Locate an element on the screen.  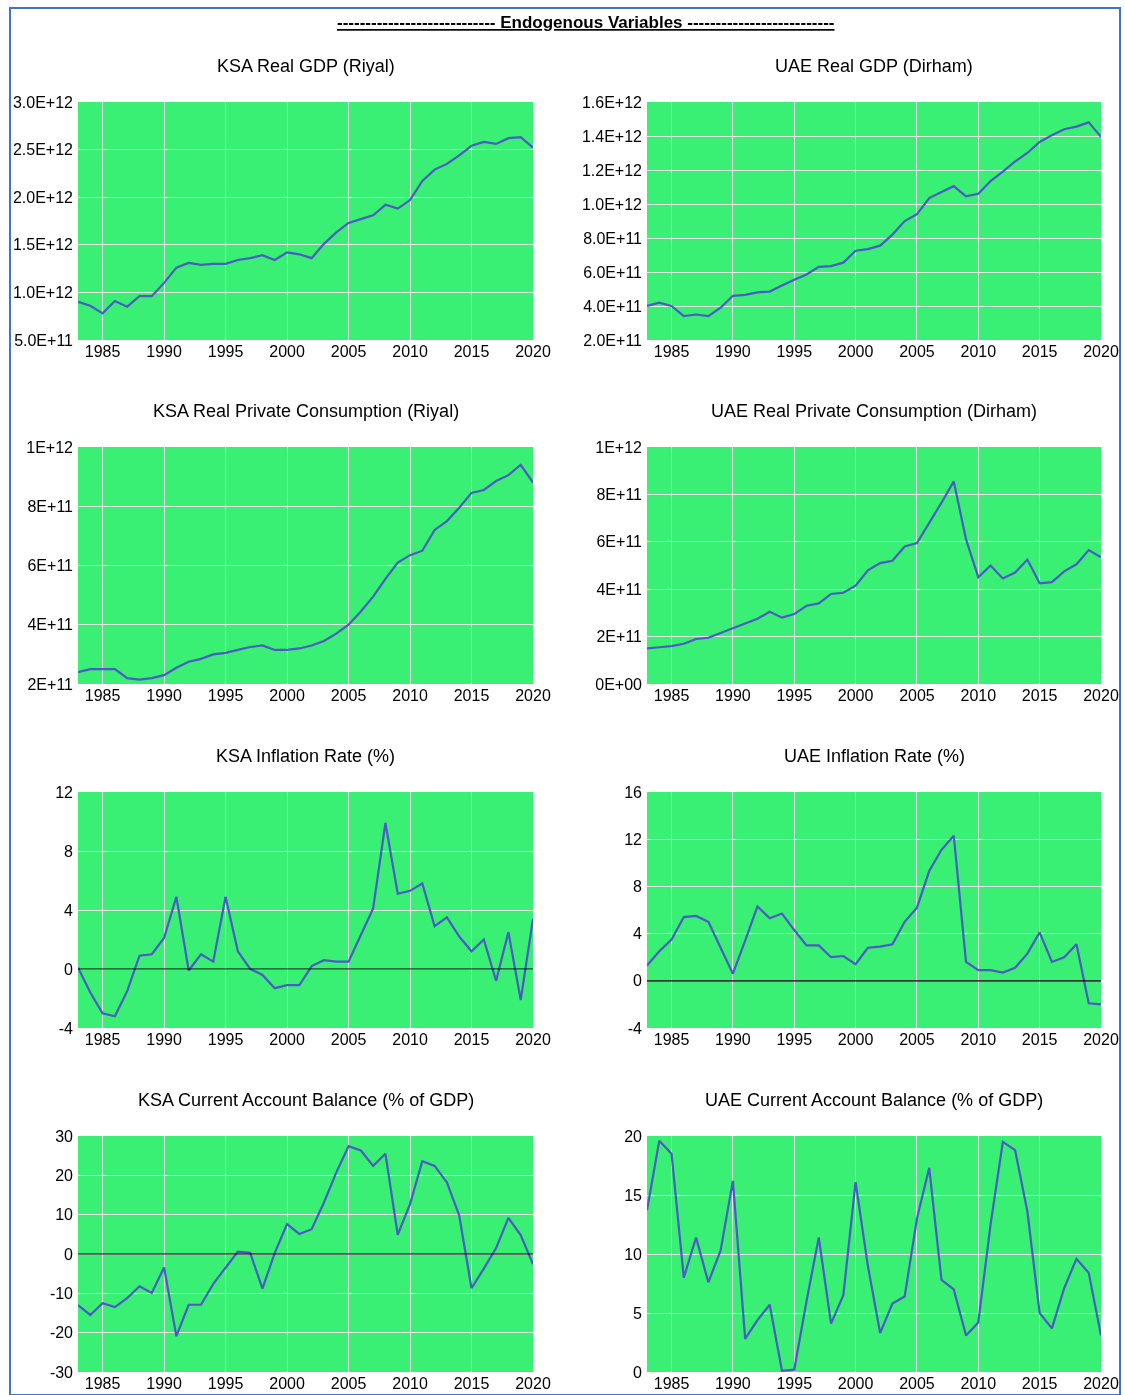
chart-title: UAE Inflation Rate (%) is located at coordinates (875, 756).